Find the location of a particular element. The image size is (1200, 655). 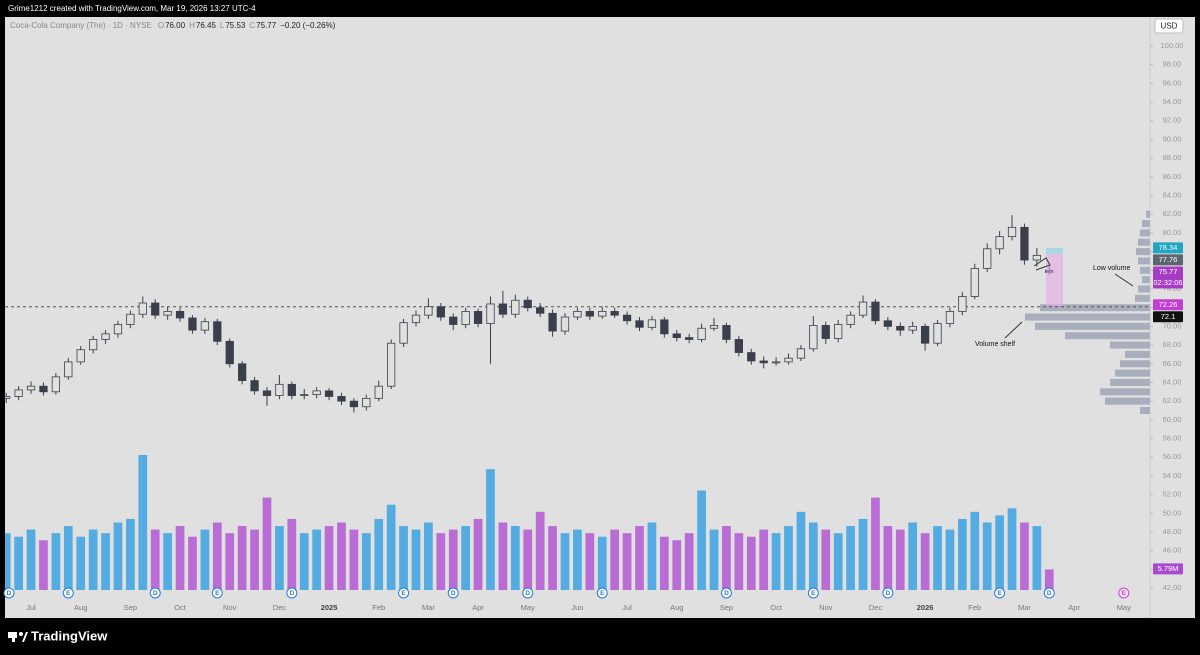

price-tag-label: 72.26 is located at coordinates (1168, 304).